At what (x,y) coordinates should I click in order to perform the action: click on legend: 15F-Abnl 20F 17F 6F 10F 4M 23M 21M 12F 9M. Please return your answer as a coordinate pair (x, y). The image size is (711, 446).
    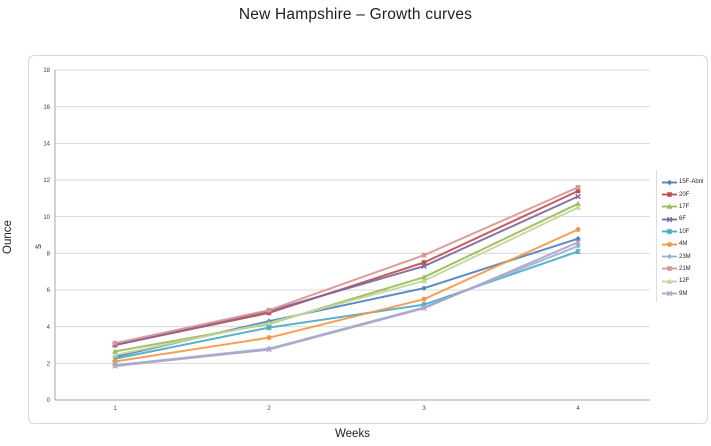
    Looking at the image, I should click on (683, 236).